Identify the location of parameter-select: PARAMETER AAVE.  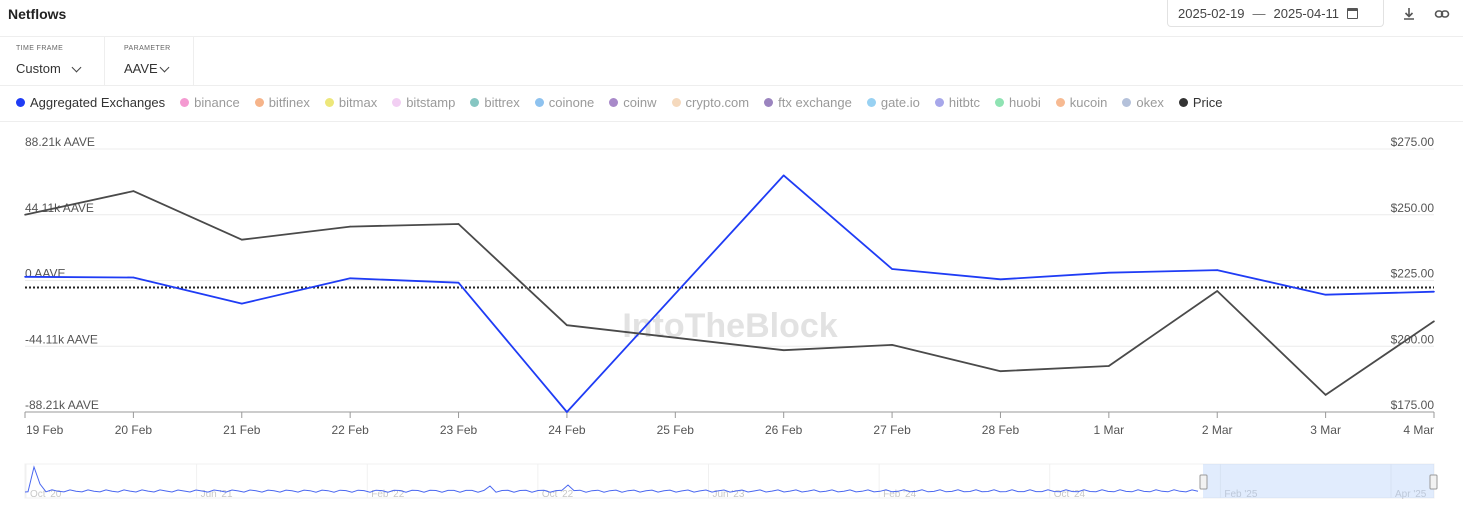
(151, 61).